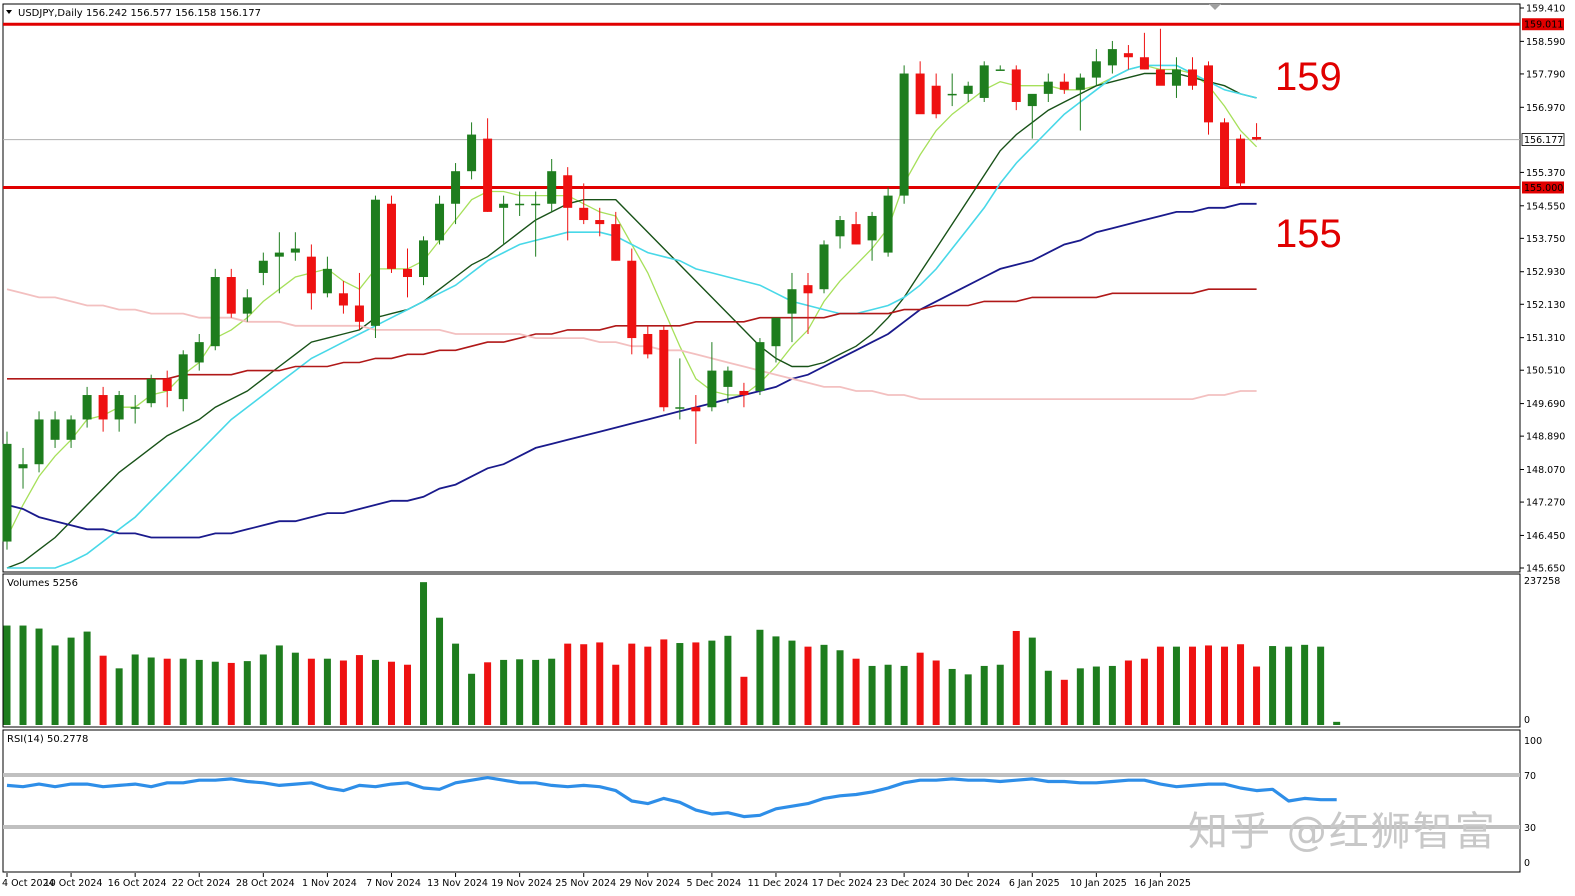 The image size is (1575, 896). I want to click on chart-ohlc-readout: 156.242 156.577 156.158 156.177, so click(173, 13).